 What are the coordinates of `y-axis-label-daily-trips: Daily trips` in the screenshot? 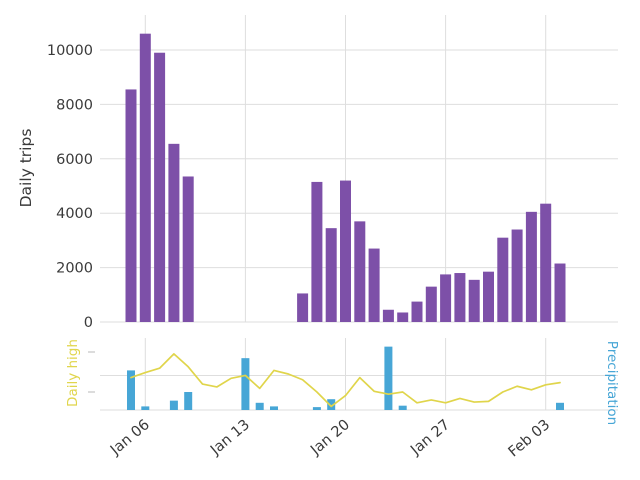 It's located at (26, 168).